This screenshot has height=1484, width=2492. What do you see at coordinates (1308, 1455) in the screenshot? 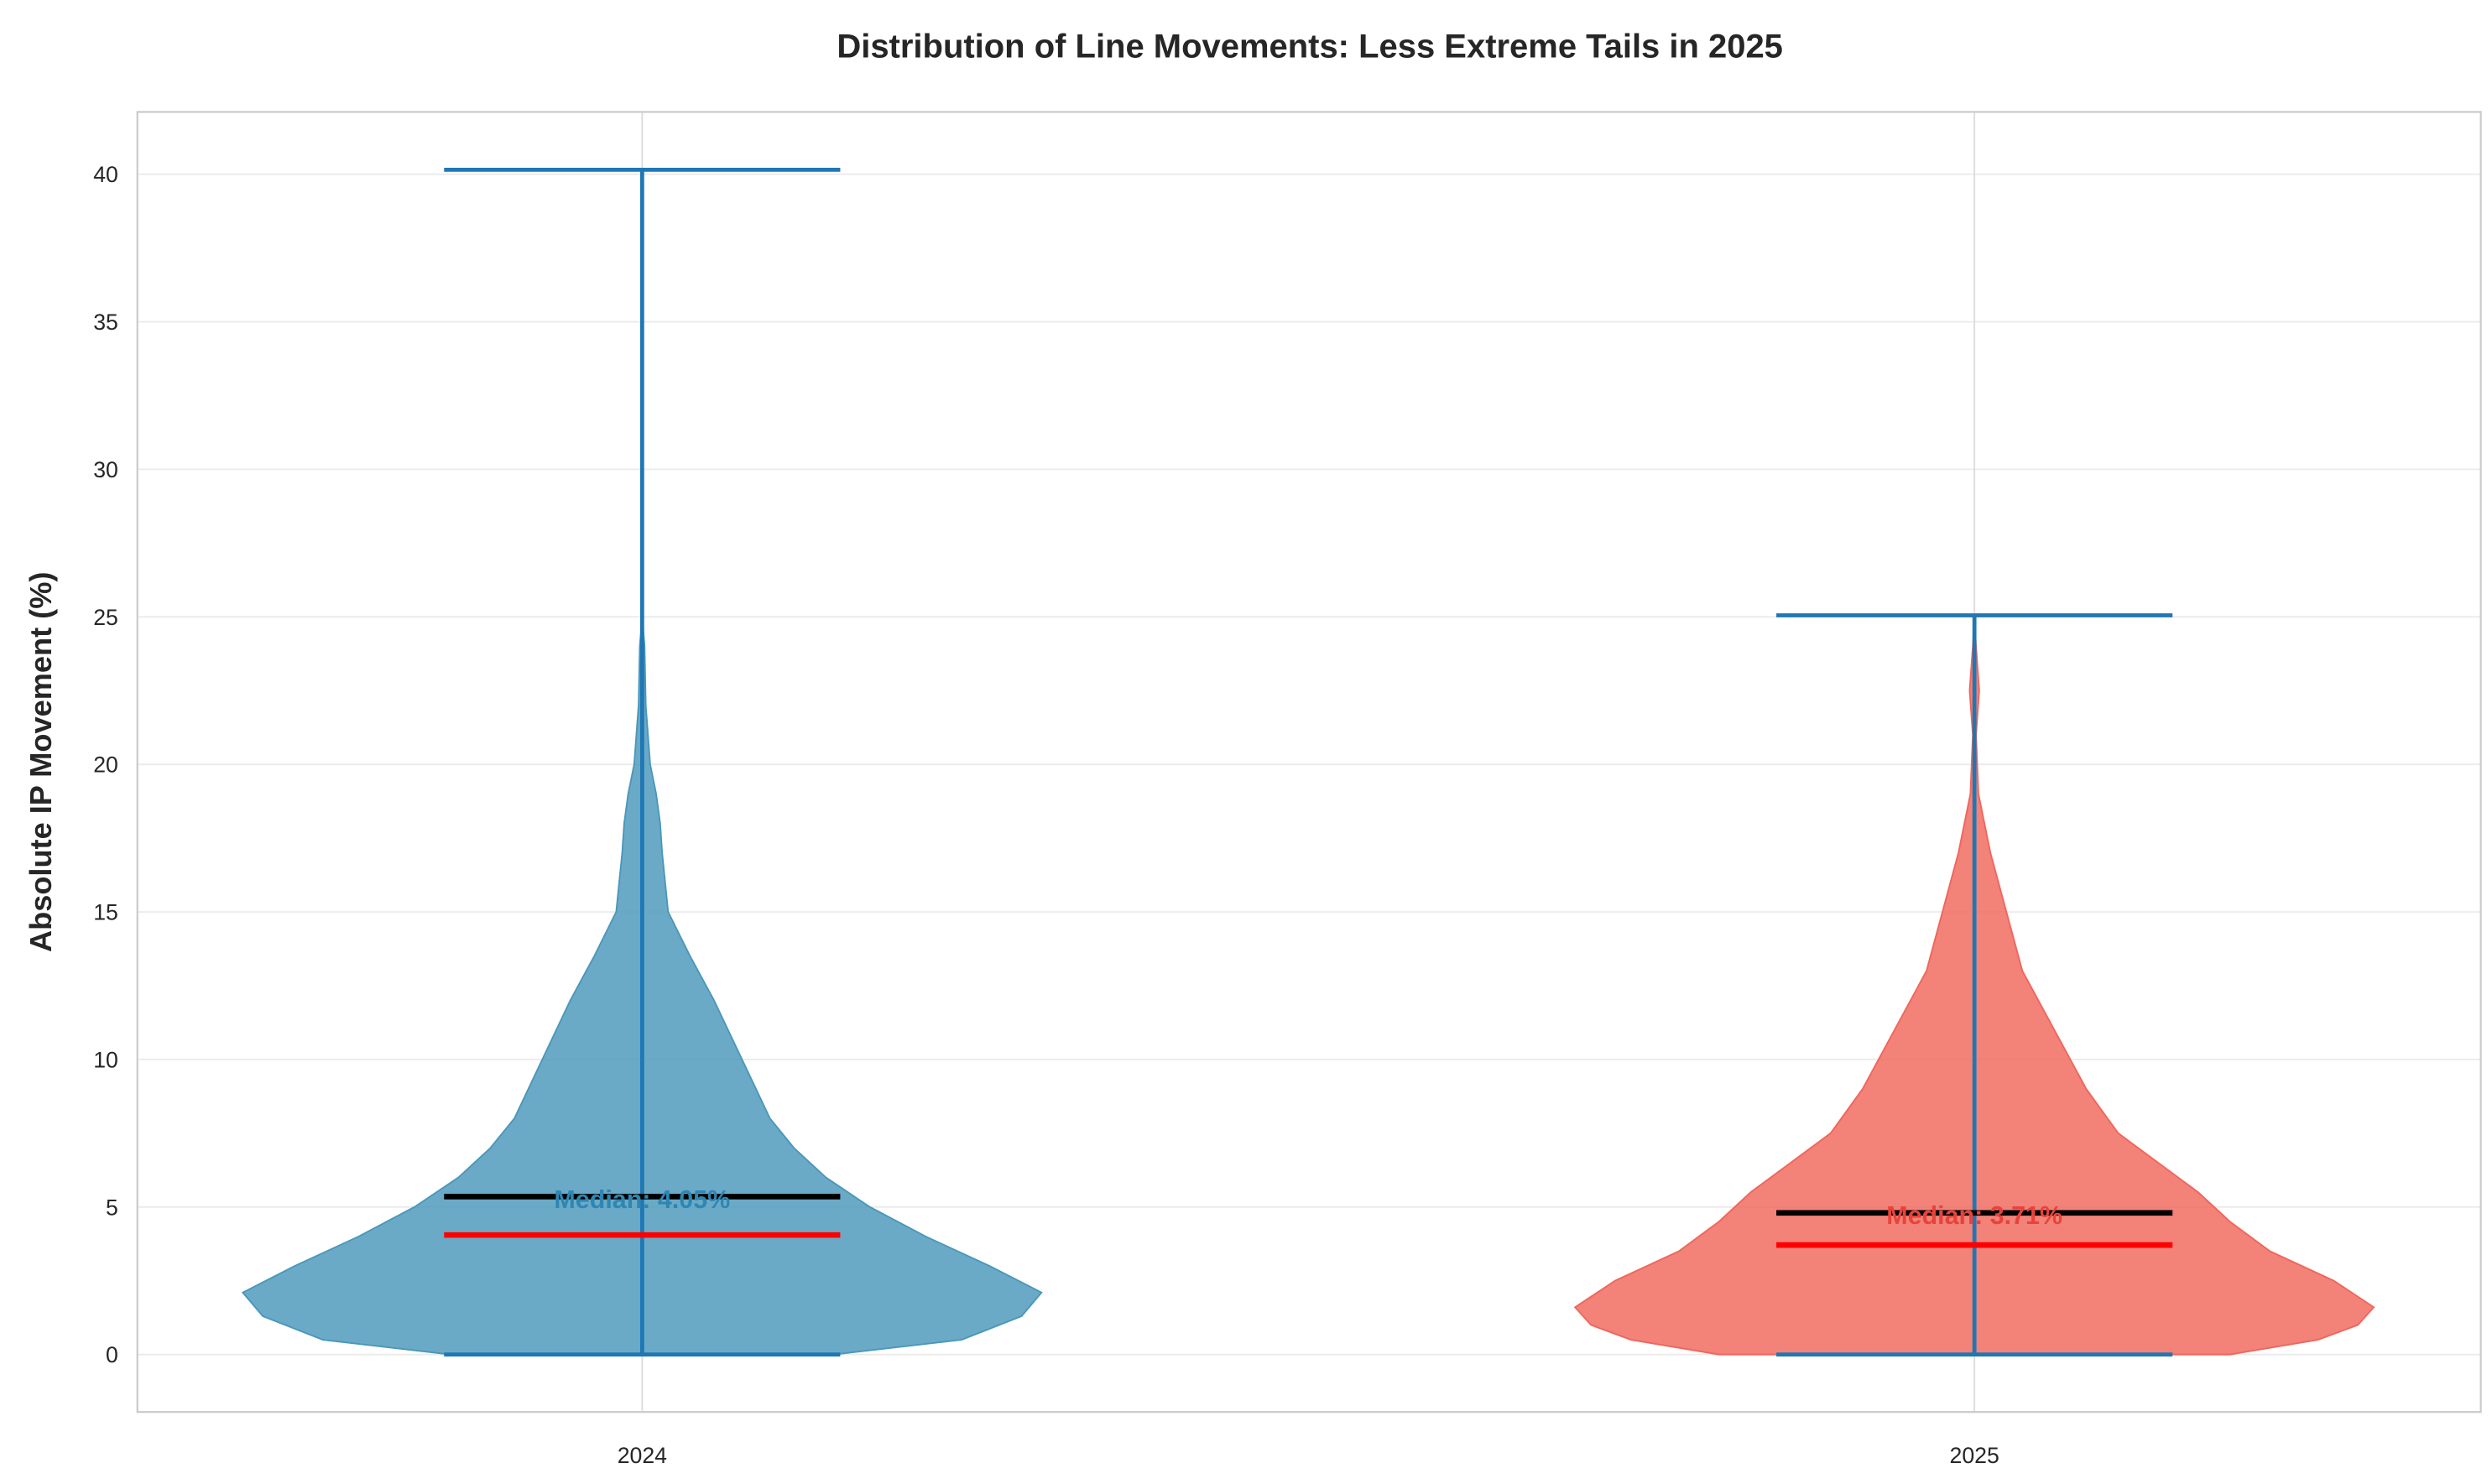
I see `x-tick-labels: 2024 2025` at bounding box center [1308, 1455].